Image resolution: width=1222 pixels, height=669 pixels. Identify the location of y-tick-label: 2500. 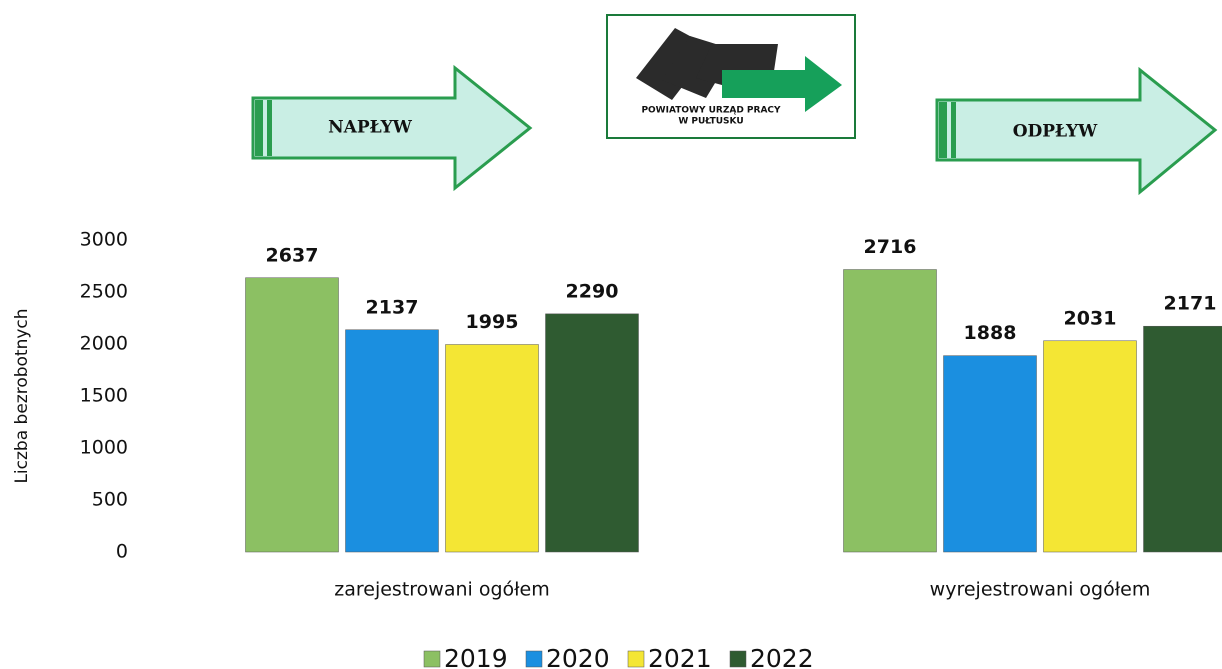
(104, 292).